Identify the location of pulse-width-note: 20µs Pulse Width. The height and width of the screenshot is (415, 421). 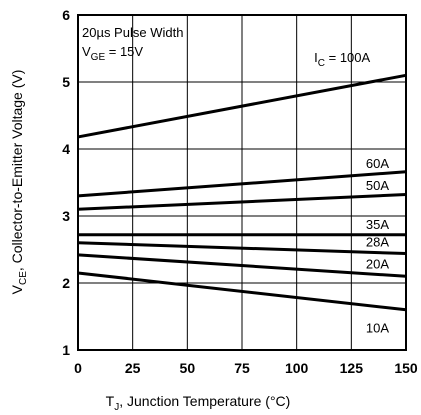
(132, 32).